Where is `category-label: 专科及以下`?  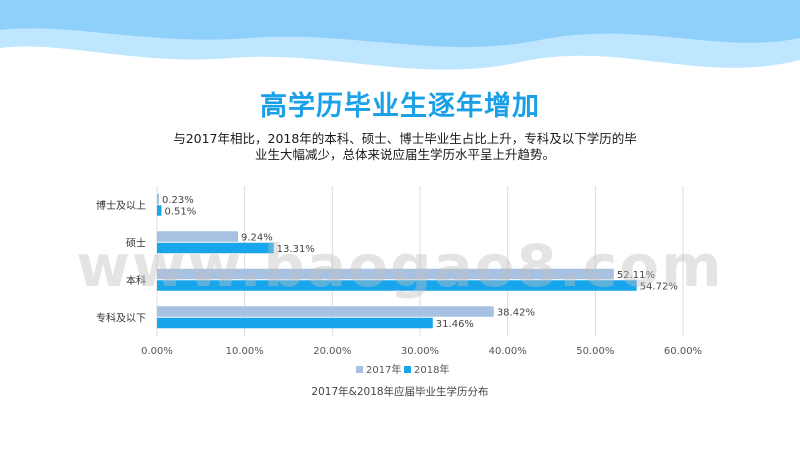
category-label: 专科及以下 is located at coordinates (121, 317).